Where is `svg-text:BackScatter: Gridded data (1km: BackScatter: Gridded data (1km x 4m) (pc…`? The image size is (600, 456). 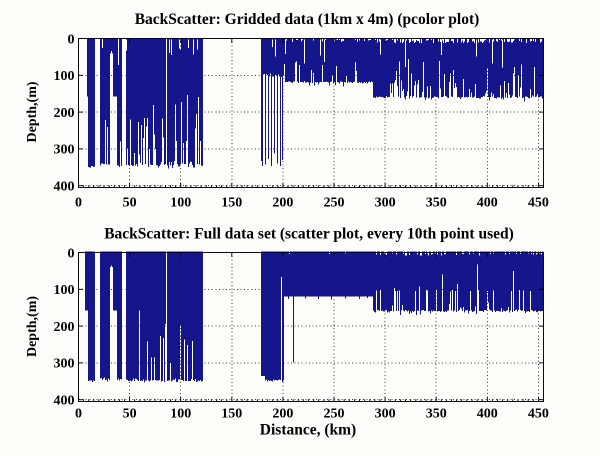 svg-text:BackScatter: Gridded data (1km: BackScatter: Gridded data (1km x 4m) (pc… is located at coordinates (307, 19).